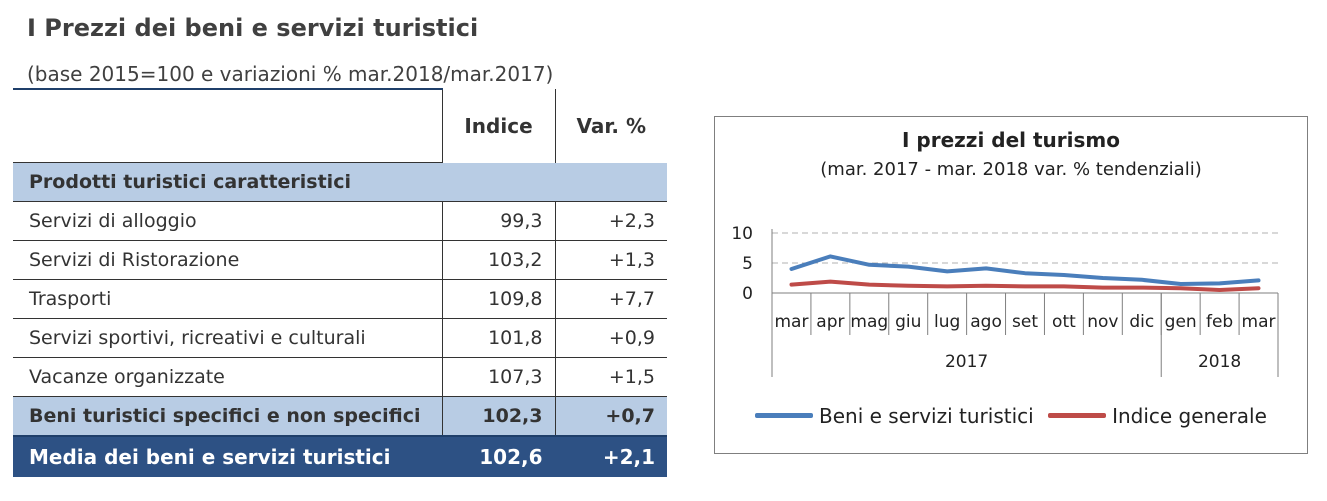 The width and height of the screenshot is (1327, 501). Describe the element at coordinates (986, 322) in the screenshot. I see `x-tick-label: ago` at that location.